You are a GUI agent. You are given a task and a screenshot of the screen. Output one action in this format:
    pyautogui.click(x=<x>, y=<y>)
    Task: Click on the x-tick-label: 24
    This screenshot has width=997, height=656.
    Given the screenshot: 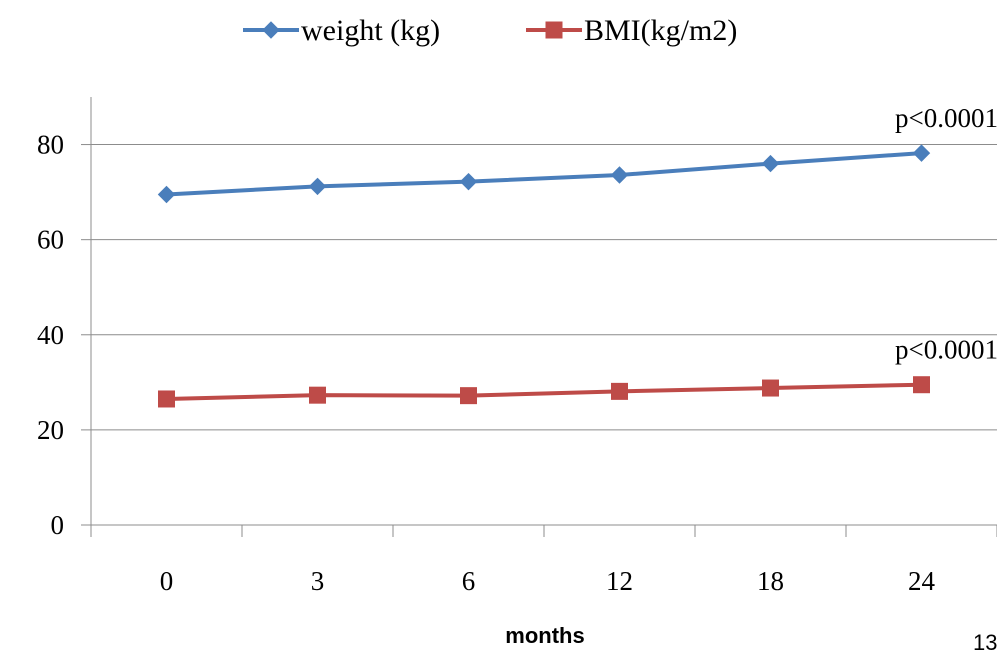 What is the action you would take?
    pyautogui.click(x=922, y=581)
    